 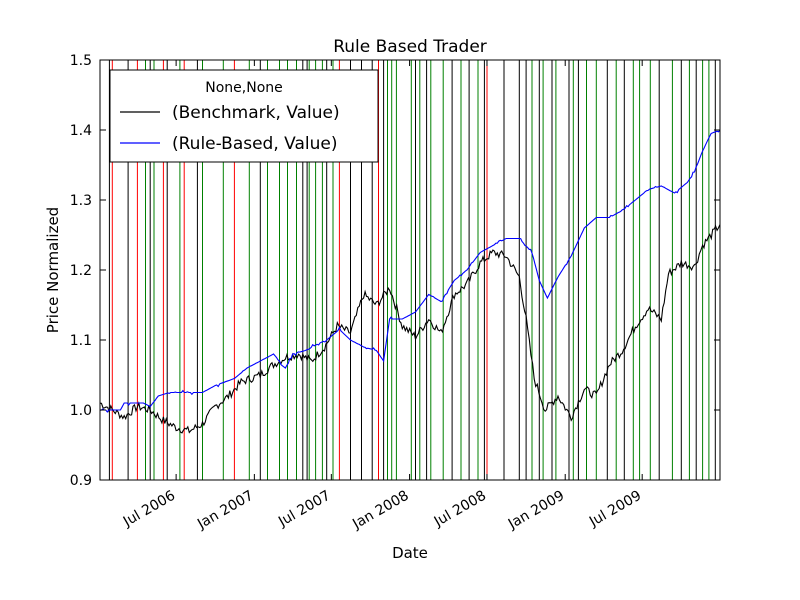 I want to click on y-tick-label-6: 1.5, so click(x=81, y=61).